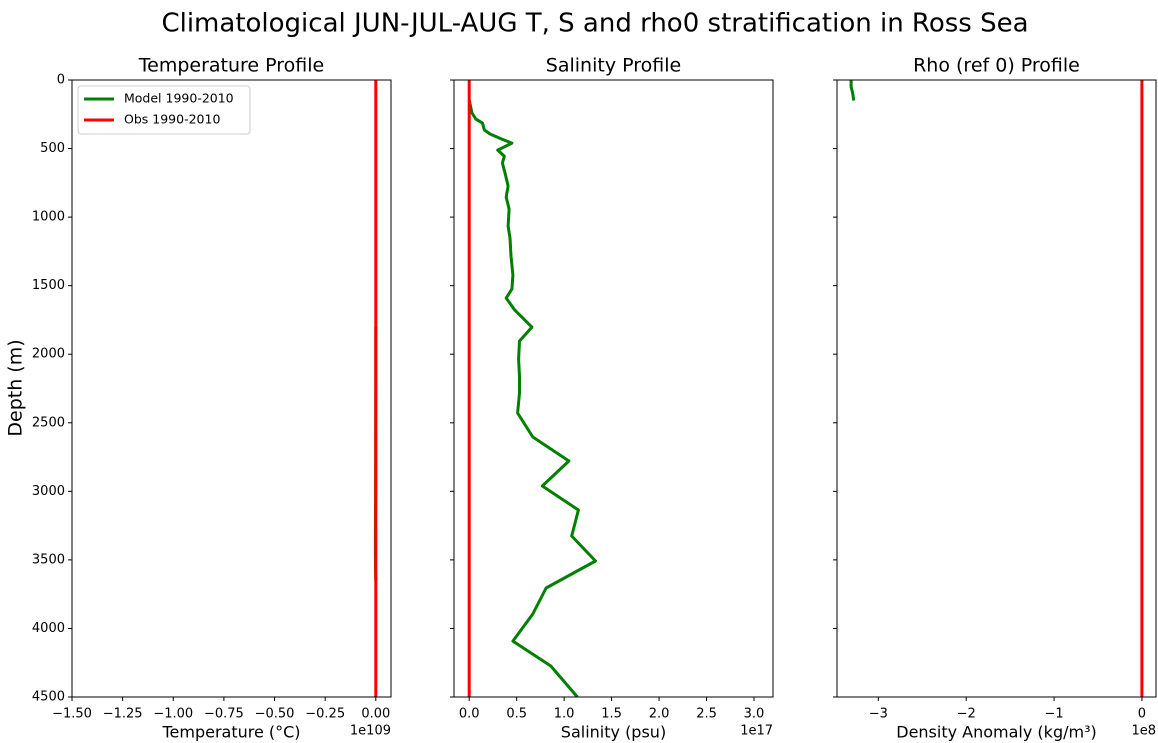  What do you see at coordinates (48, 354) in the screenshot?
I see `y-tick-label: 2000` at bounding box center [48, 354].